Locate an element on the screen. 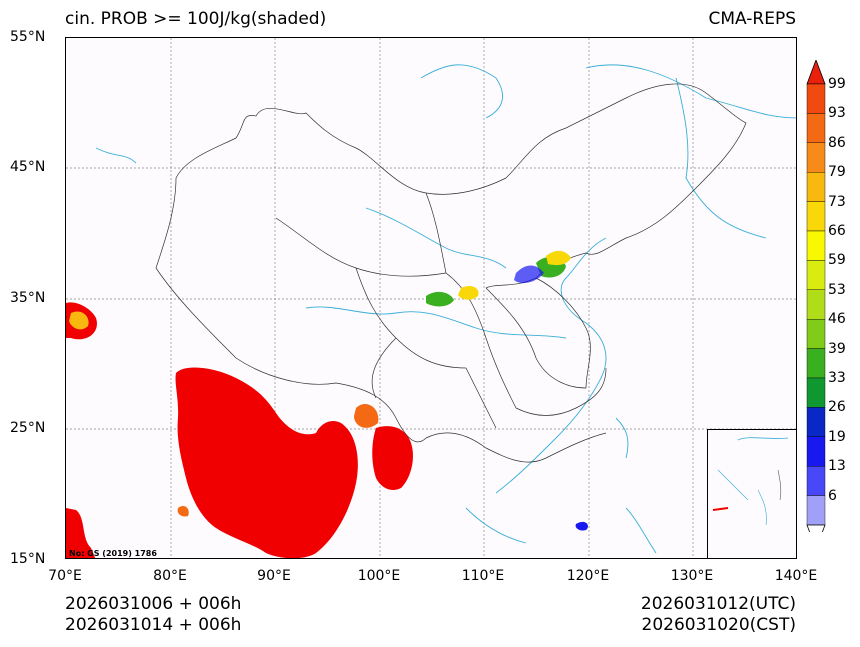 The image size is (860, 647). colorbar-level-label: 26 is located at coordinates (837, 407).